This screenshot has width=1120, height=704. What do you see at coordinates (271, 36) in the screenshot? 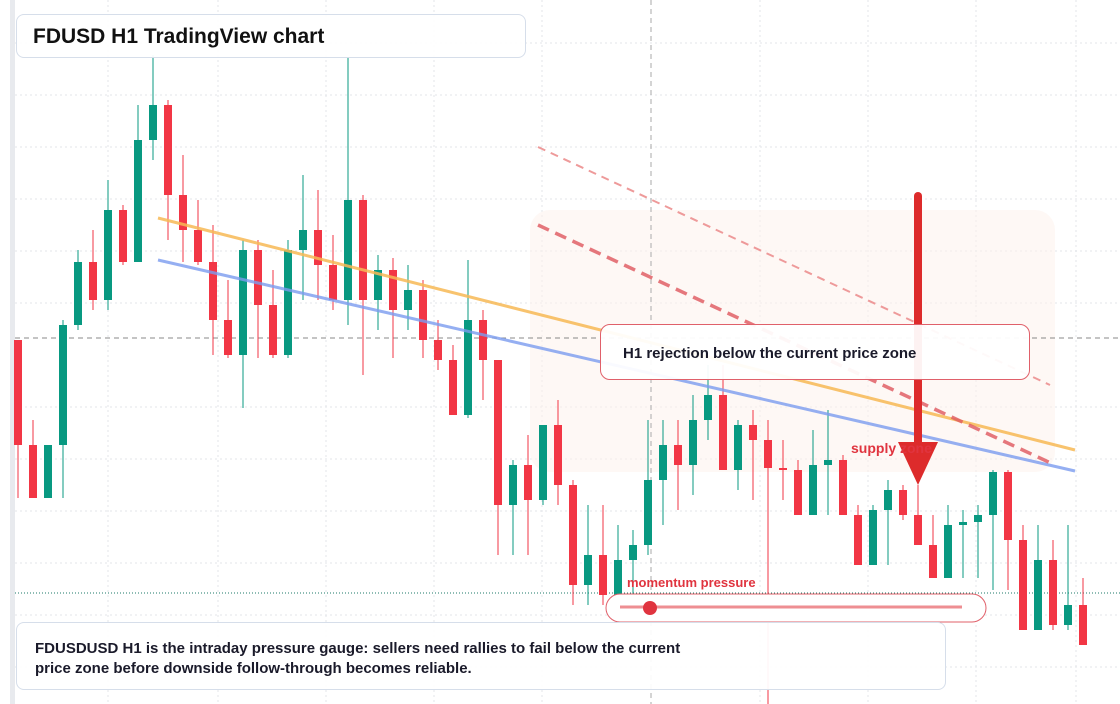
I see `chart-title: FDUSD H1 TradingView chart` at bounding box center [271, 36].